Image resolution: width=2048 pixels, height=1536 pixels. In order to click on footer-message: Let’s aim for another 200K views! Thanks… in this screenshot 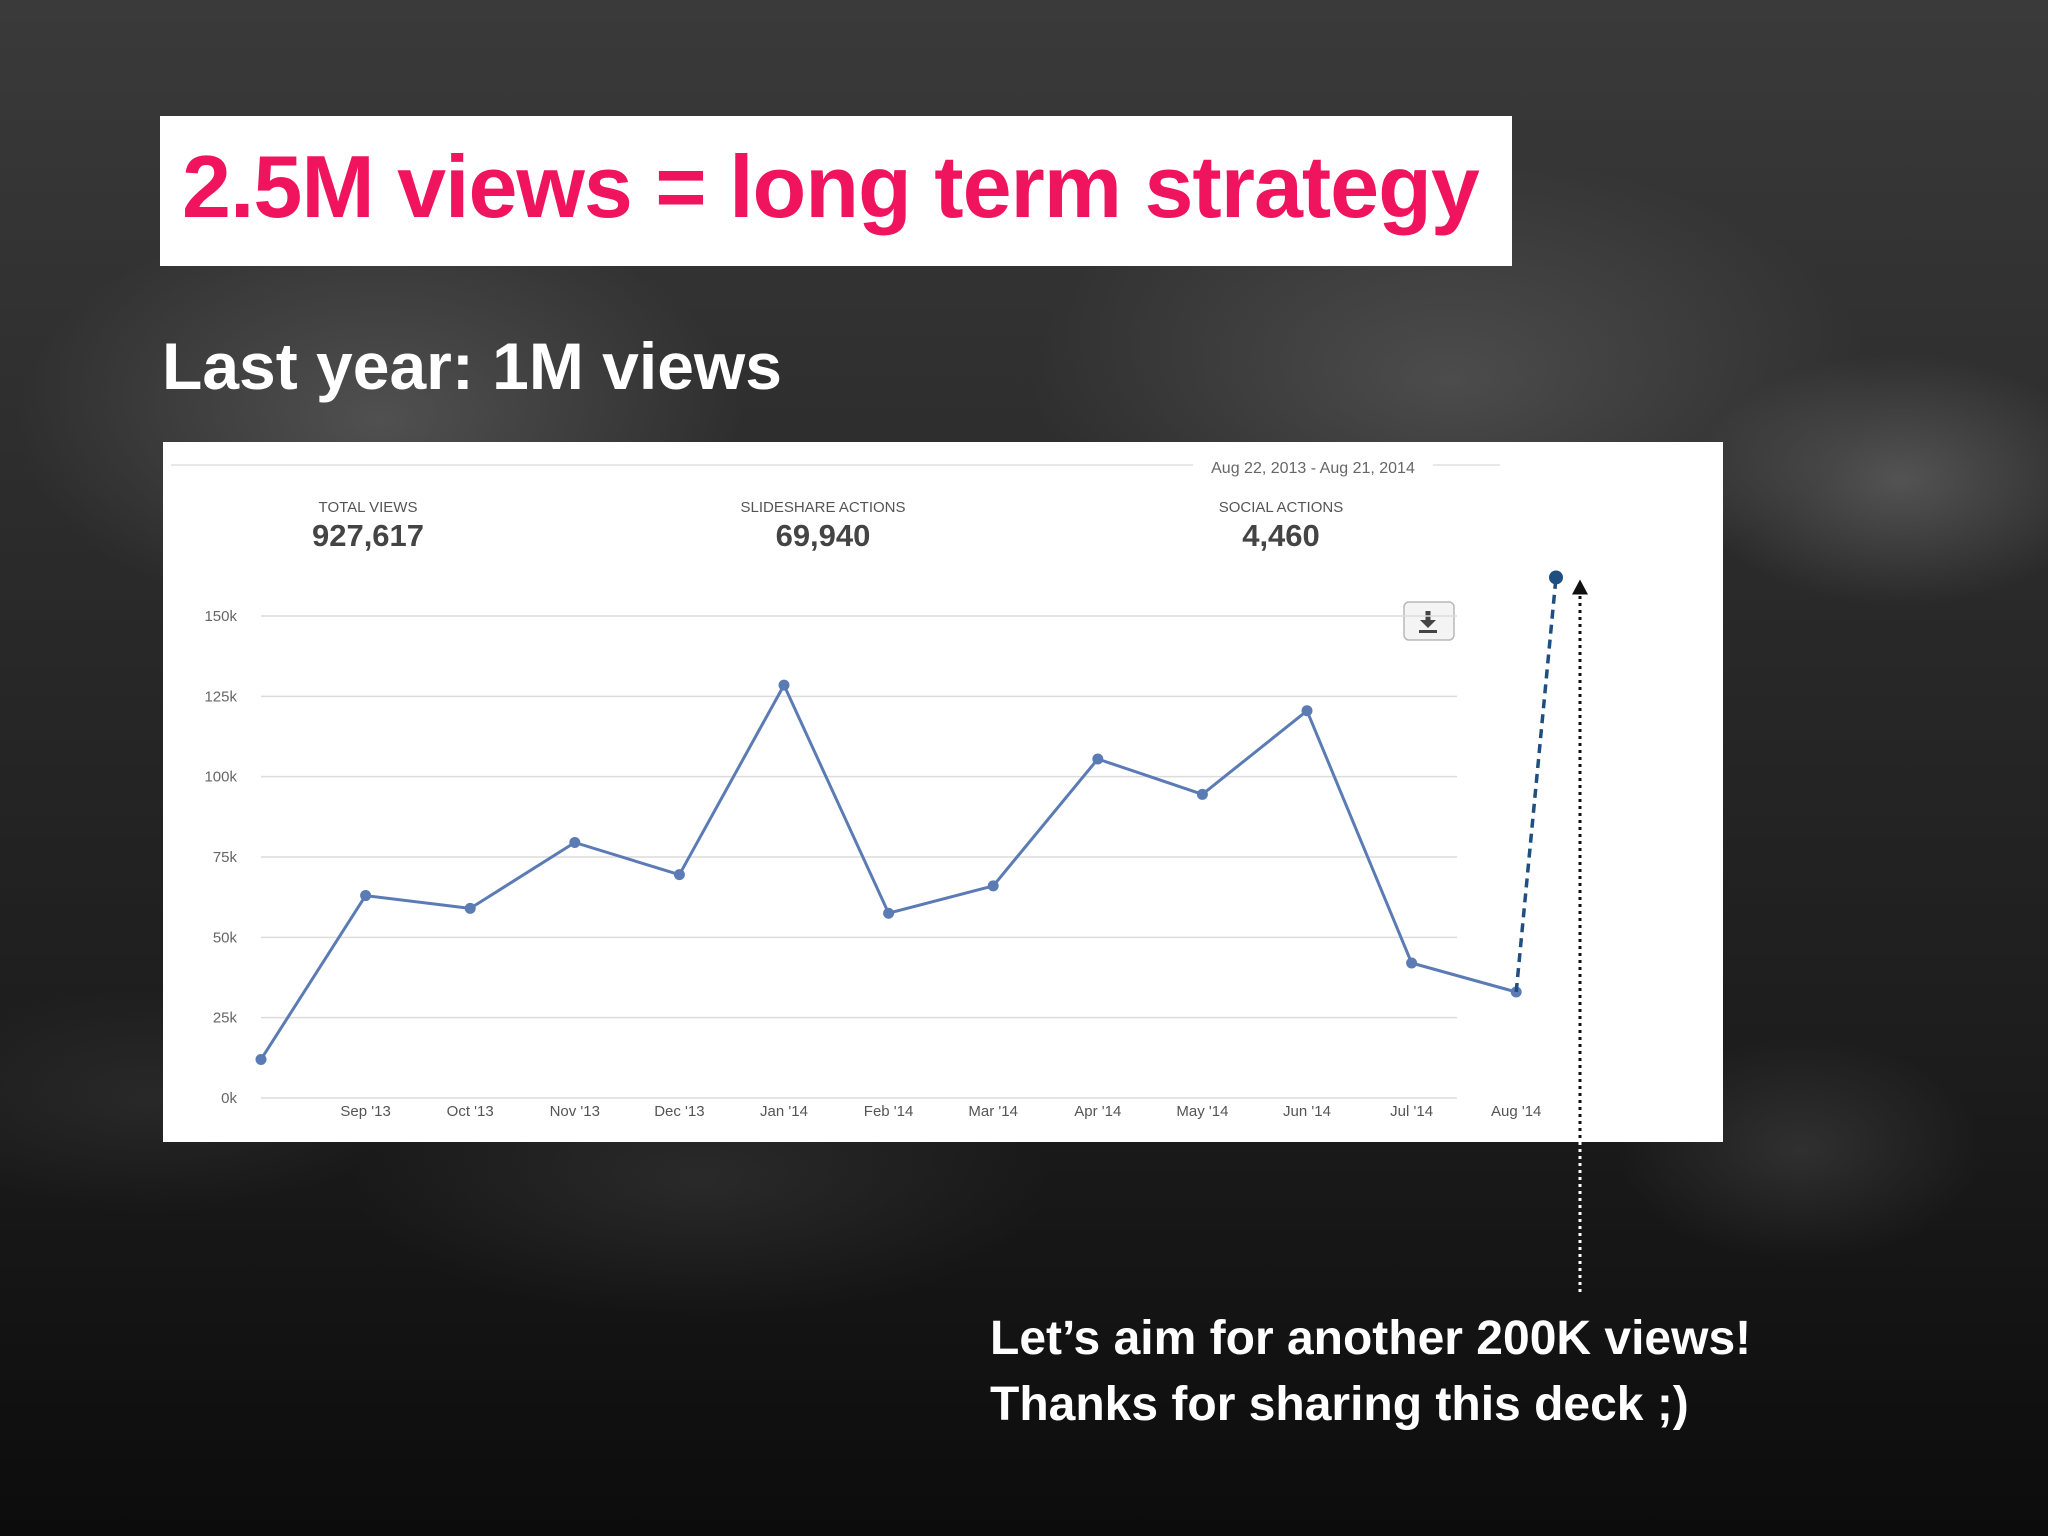, I will do `click(1370, 1372)`.